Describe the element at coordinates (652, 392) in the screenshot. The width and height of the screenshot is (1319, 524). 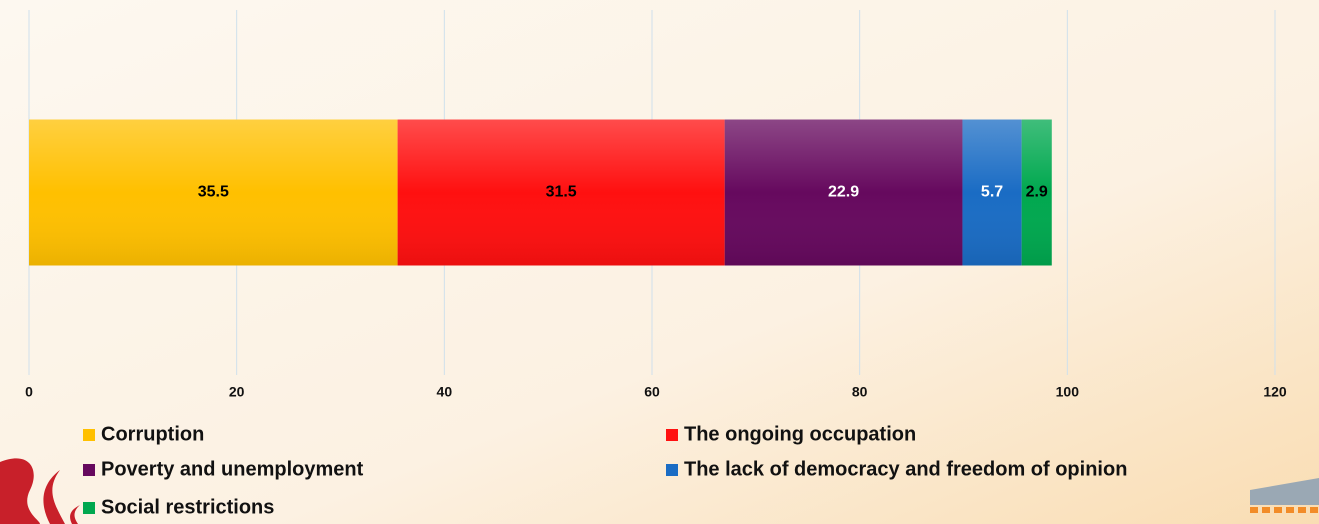
I see `x-tick-label: 60` at that location.